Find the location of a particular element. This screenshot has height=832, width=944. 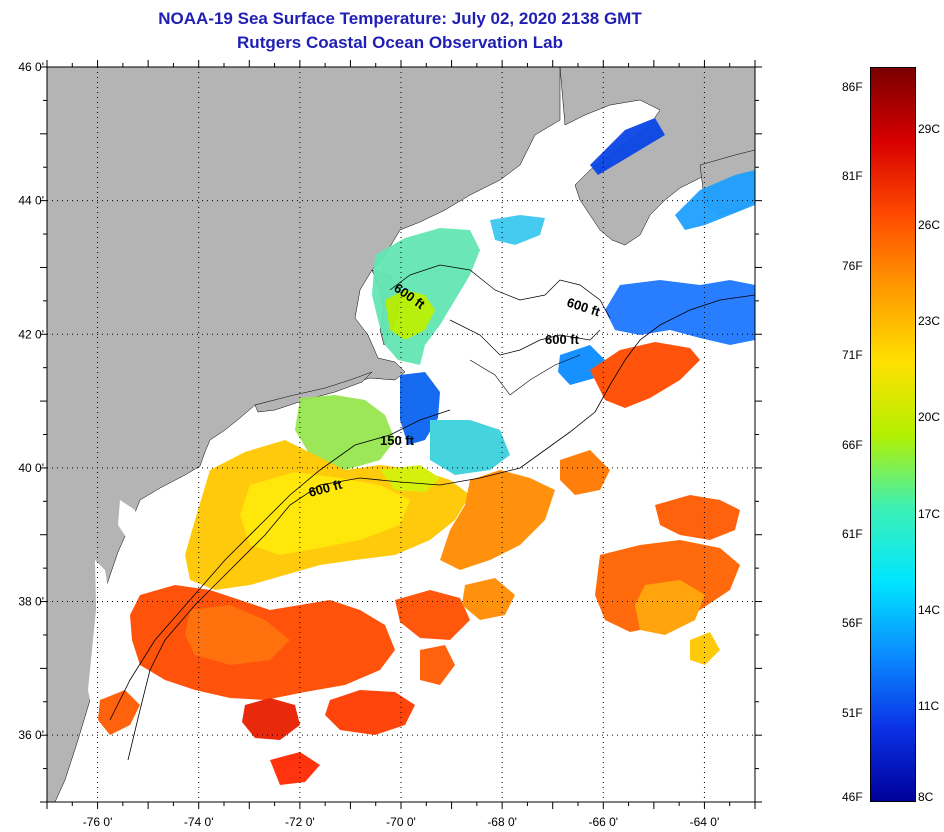

isobath-gom-600ft is located at coordinates (500, 291).